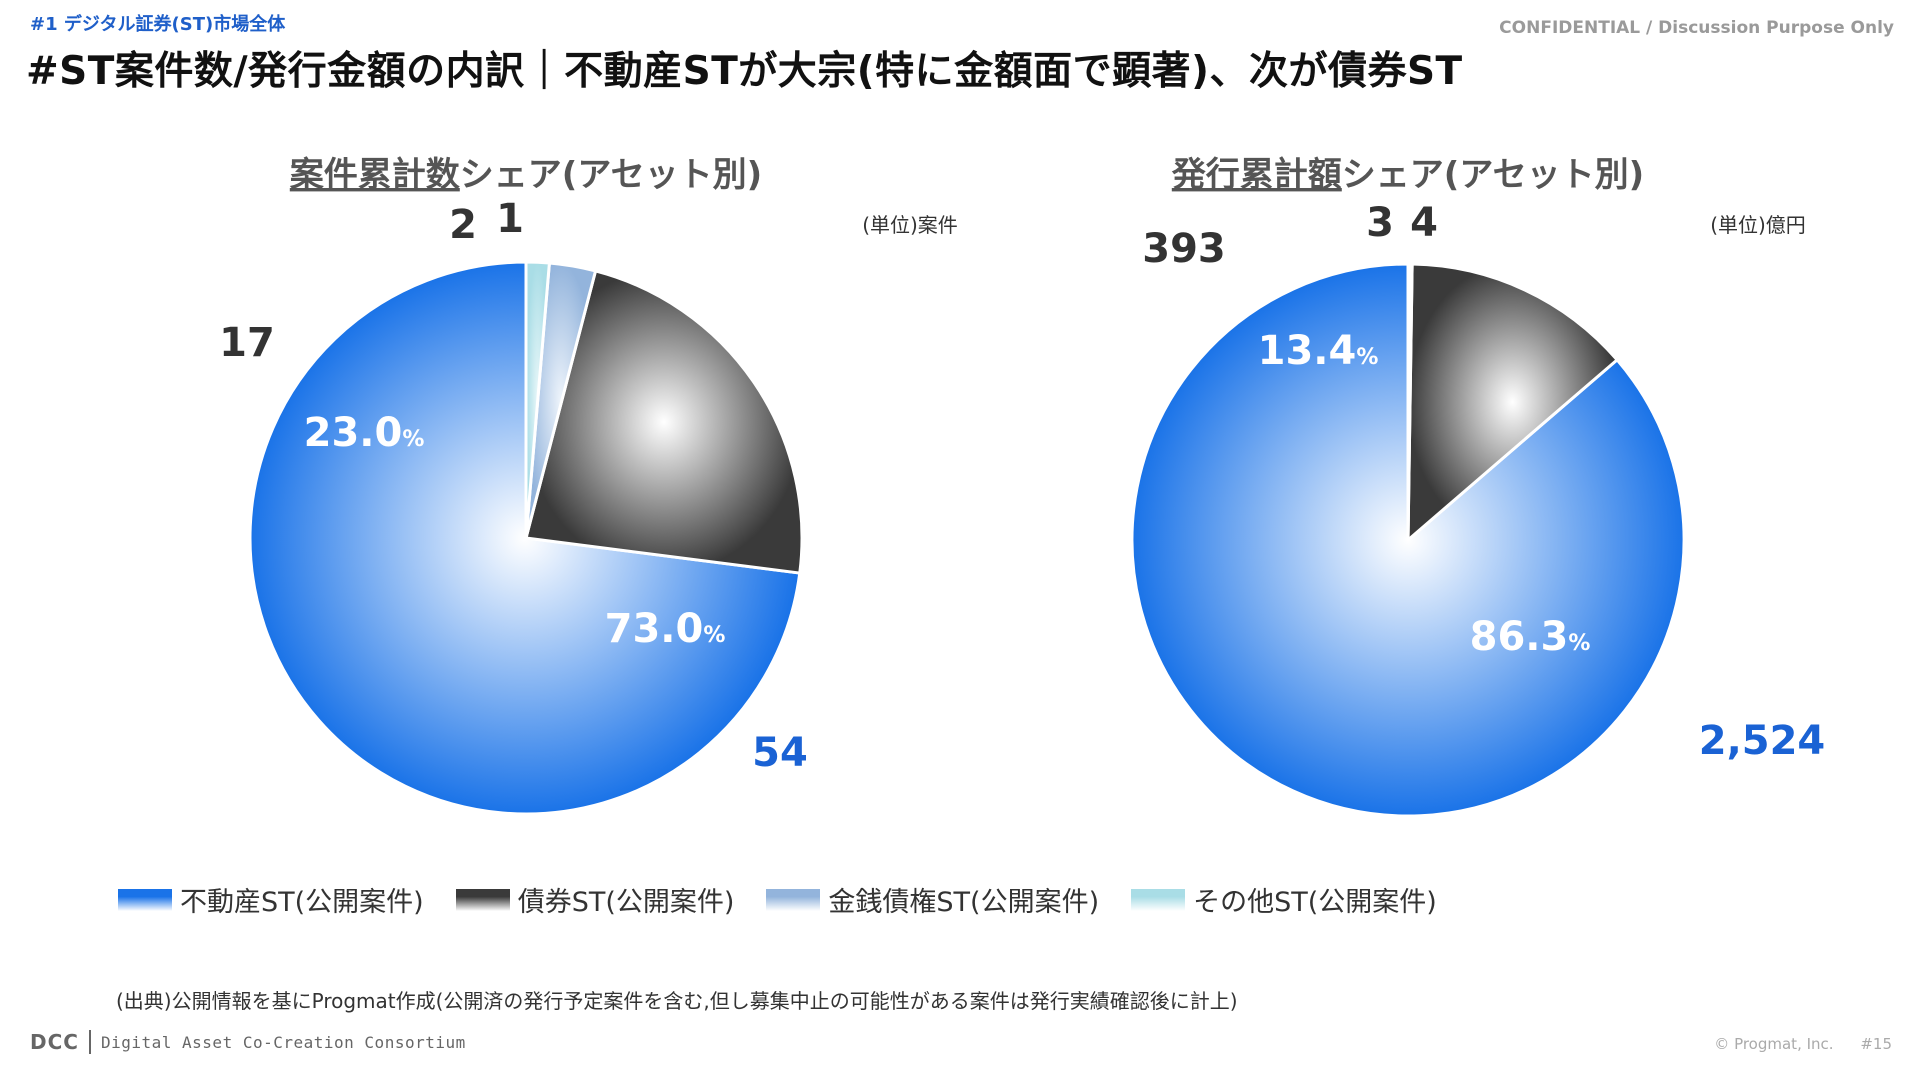 The width and height of the screenshot is (1920, 1080). Describe the element at coordinates (1184, 249) in the screenshot. I see `value-label: 393` at that location.